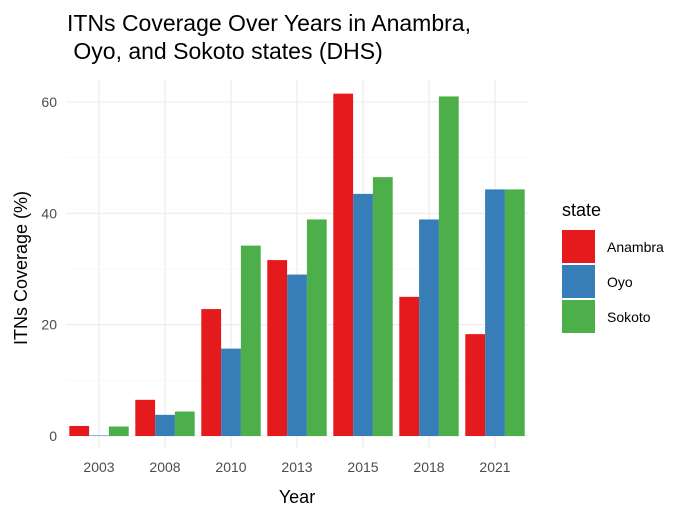 The width and height of the screenshot is (700, 519). Describe the element at coordinates (165, 425) in the screenshot. I see `bar-oyo-2008` at that location.